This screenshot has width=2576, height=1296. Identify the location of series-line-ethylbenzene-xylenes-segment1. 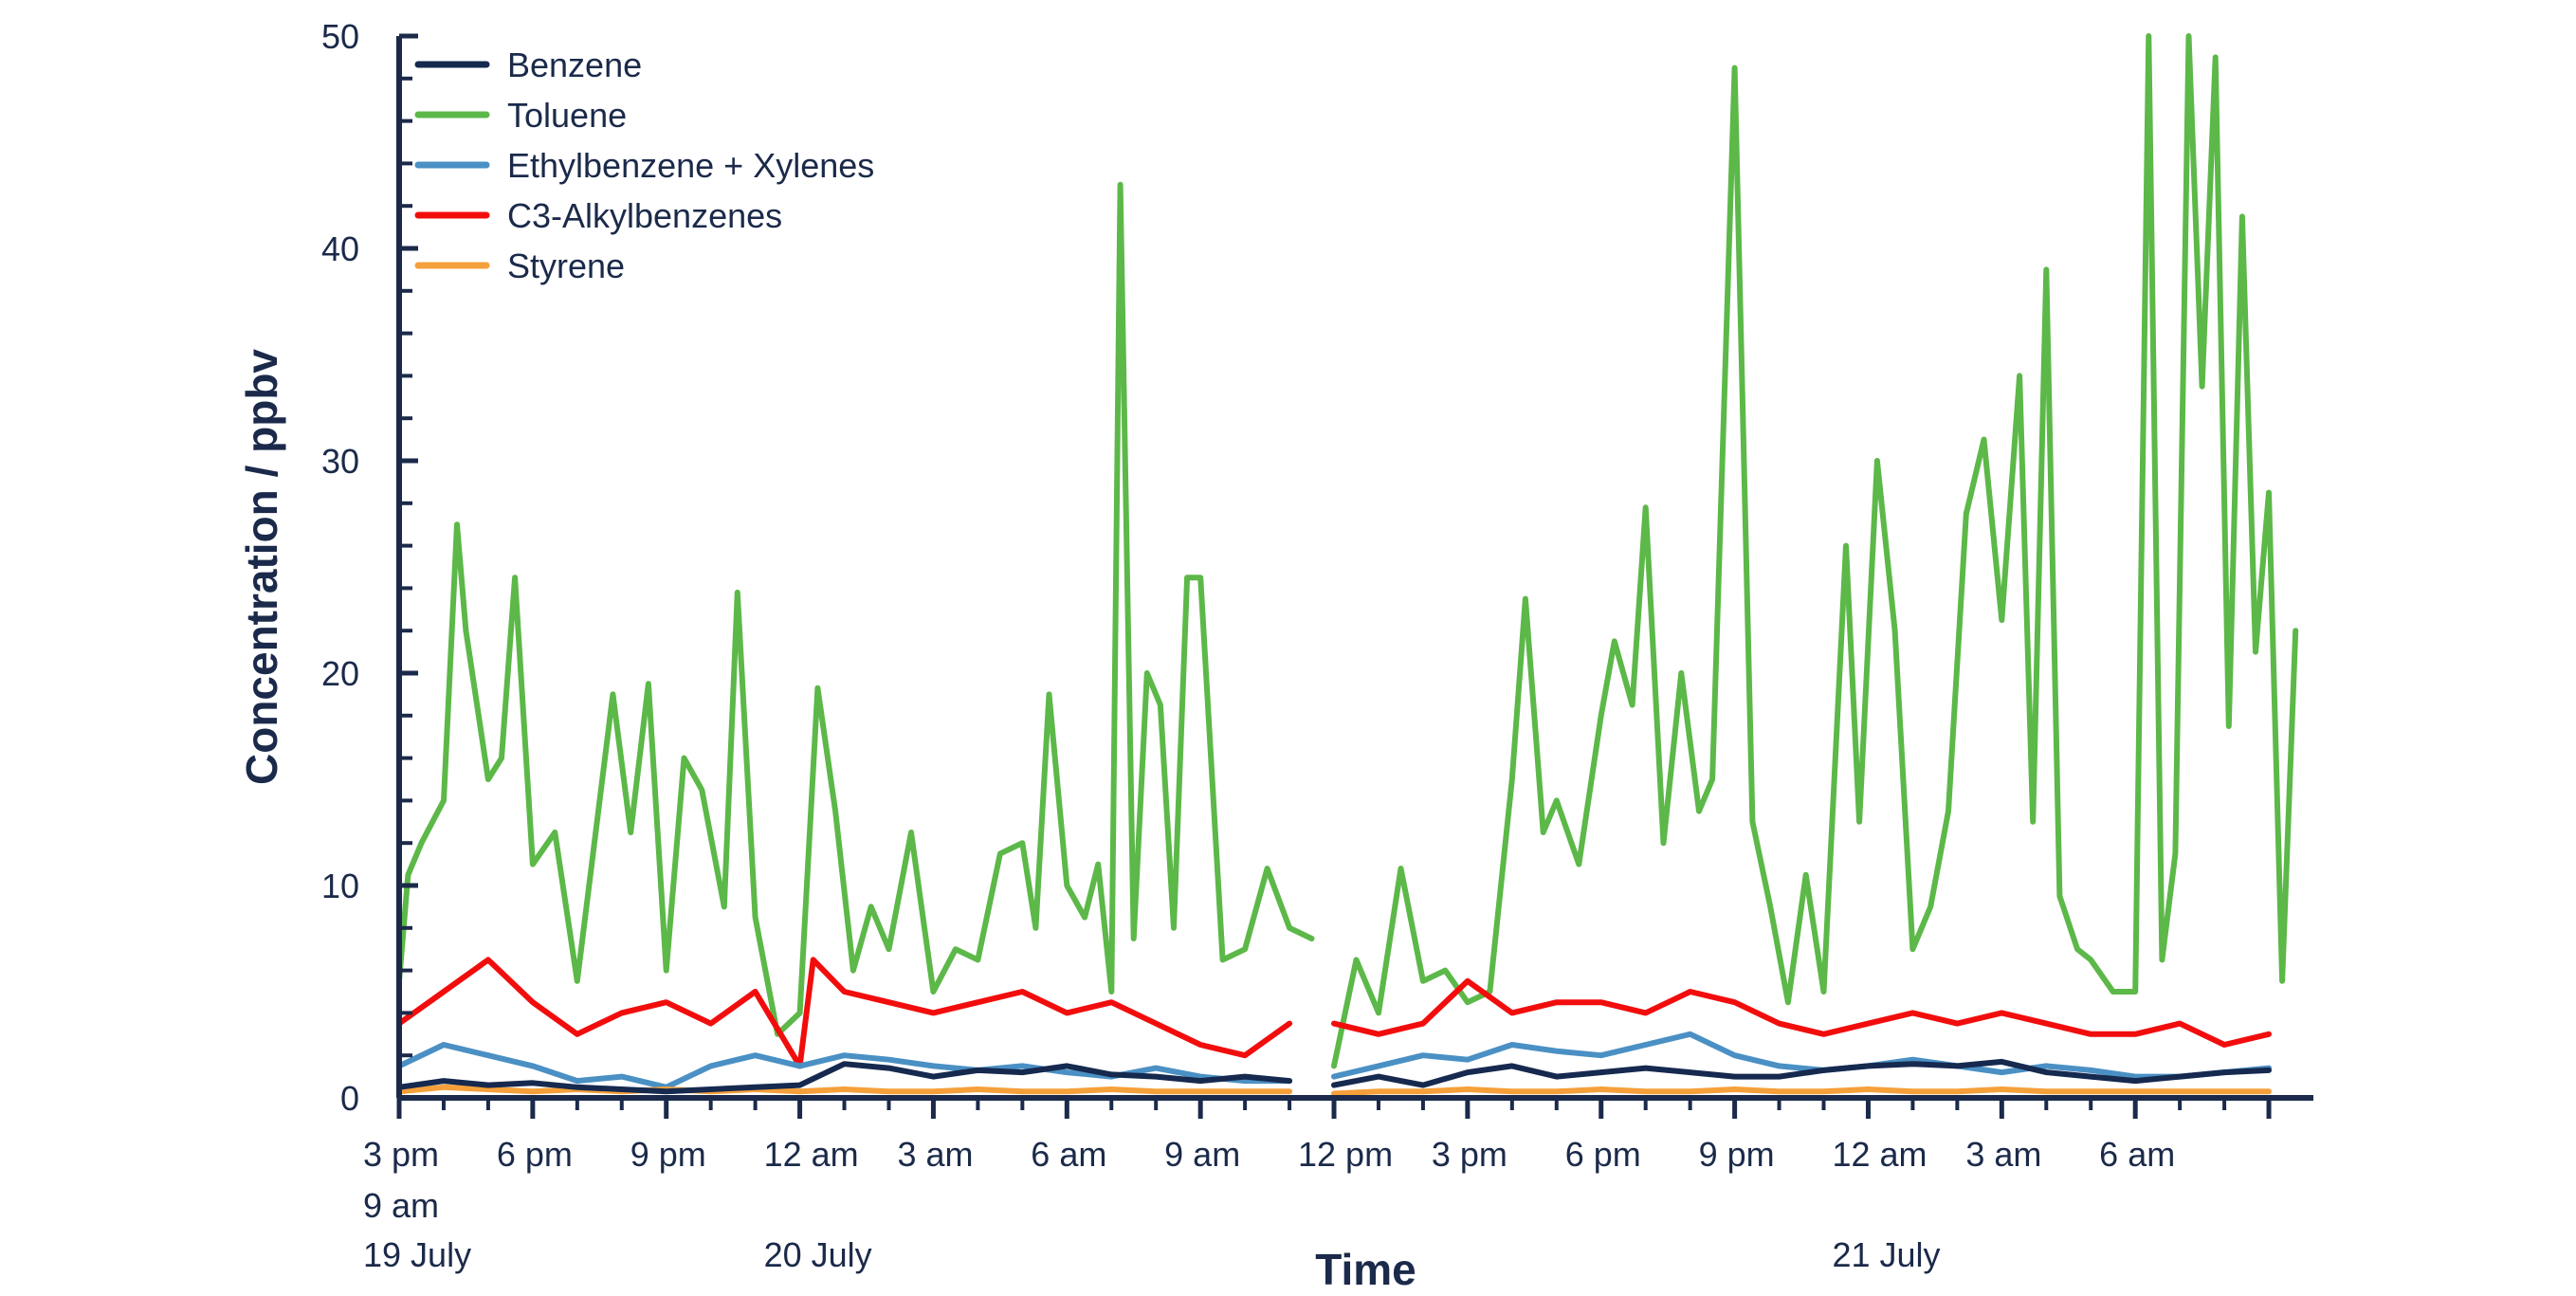
(844, 1066).